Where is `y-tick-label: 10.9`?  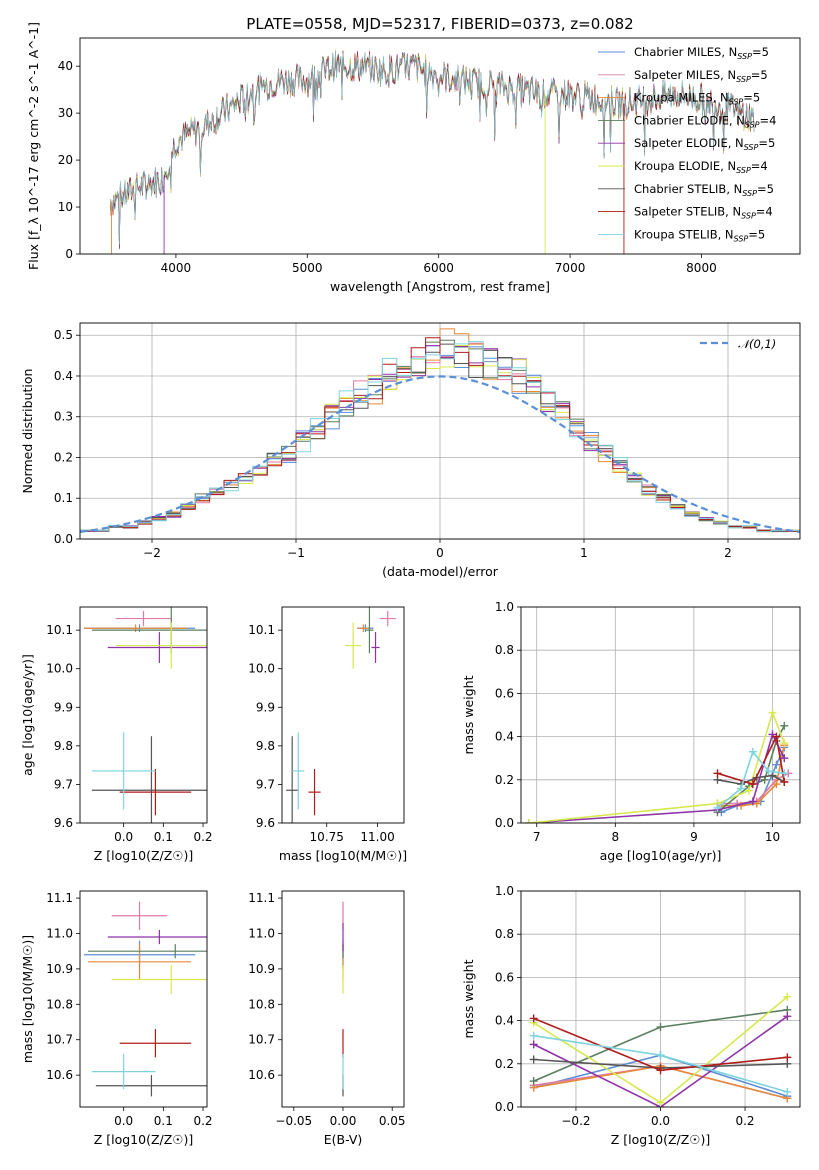
y-tick-label: 10.9 is located at coordinates (59, 969).